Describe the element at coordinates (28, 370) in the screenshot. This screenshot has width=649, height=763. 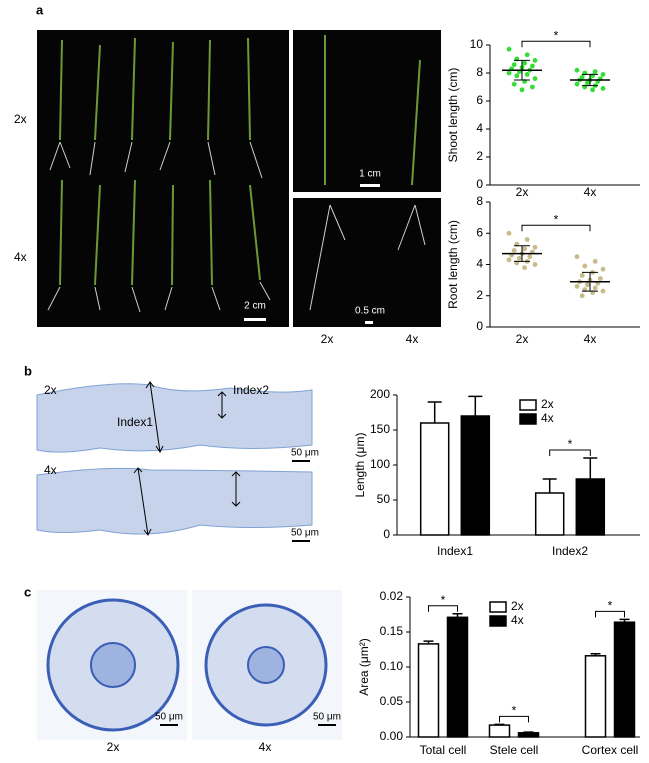
I see `panel-label: b` at that location.